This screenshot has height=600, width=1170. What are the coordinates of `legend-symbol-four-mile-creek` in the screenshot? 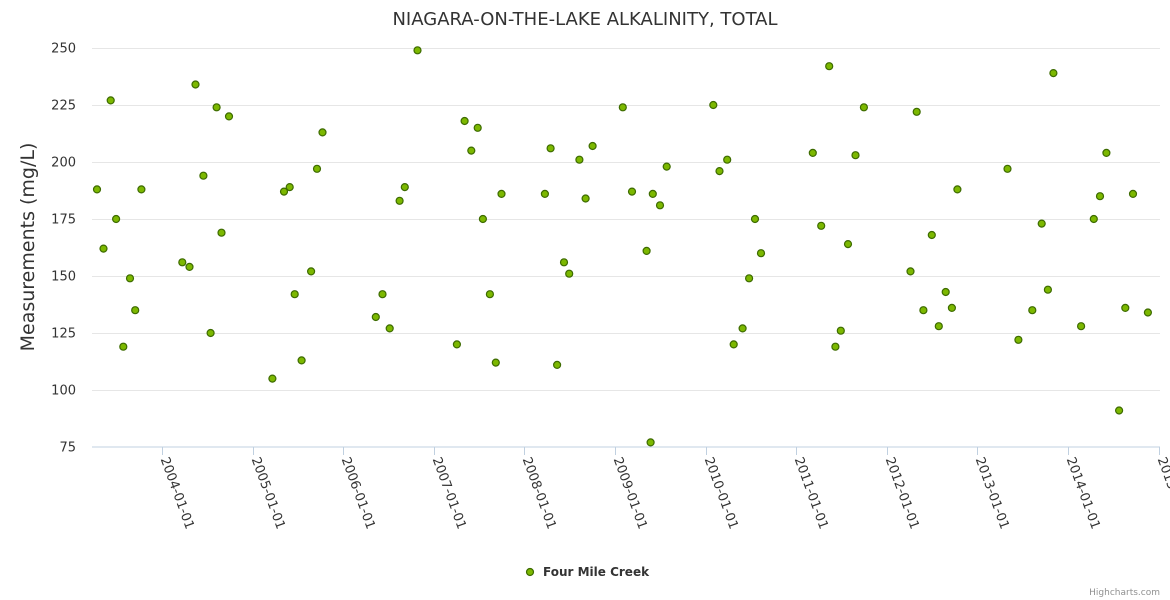 It's located at (530, 572).